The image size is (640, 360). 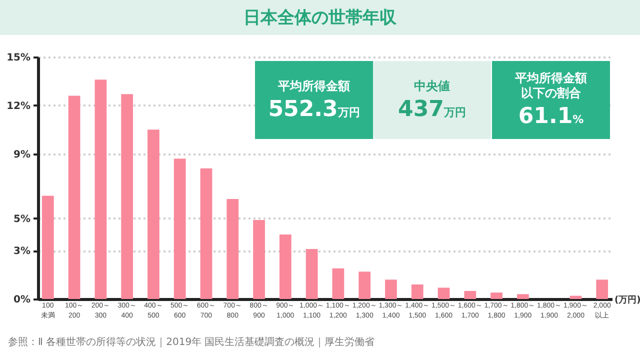 What do you see at coordinates (22, 300) in the screenshot?
I see `y-tick-label: 0%` at bounding box center [22, 300].